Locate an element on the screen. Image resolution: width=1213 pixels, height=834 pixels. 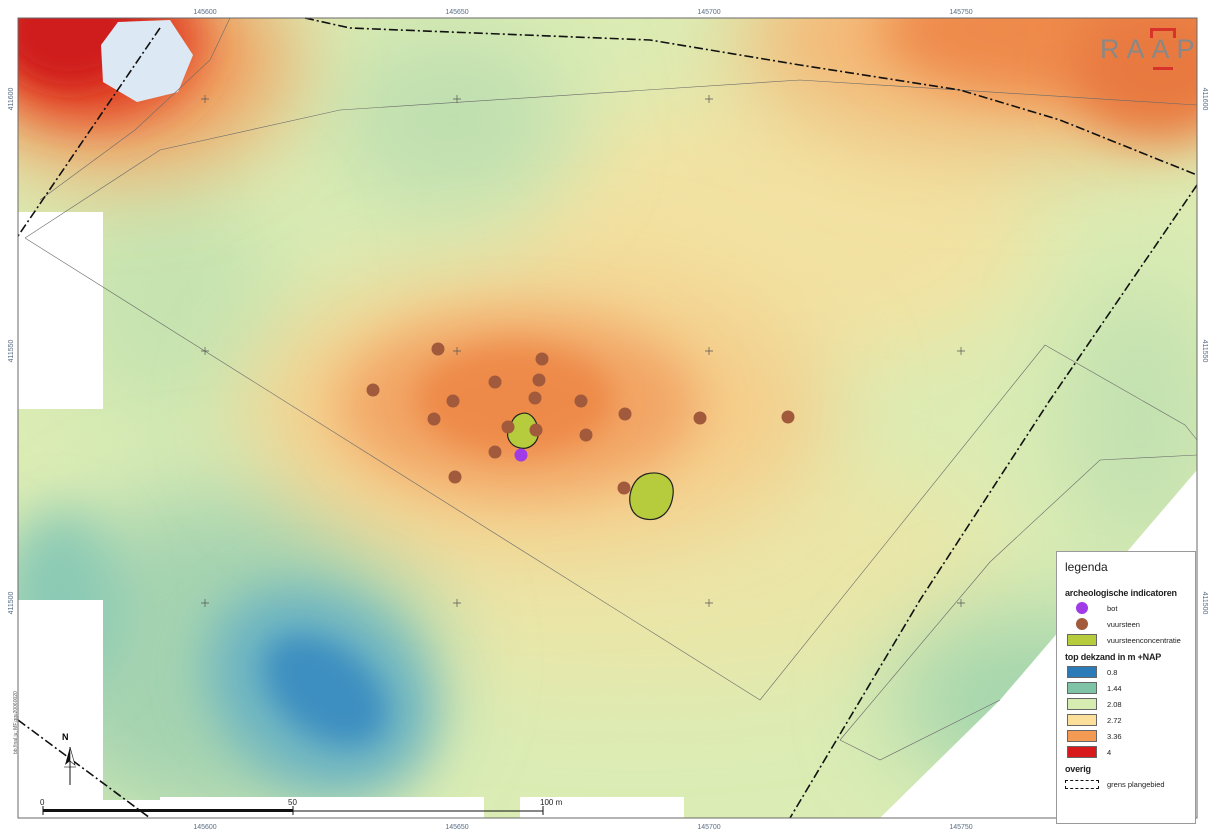
x-tick-top: 145750 is located at coordinates (960, 12).